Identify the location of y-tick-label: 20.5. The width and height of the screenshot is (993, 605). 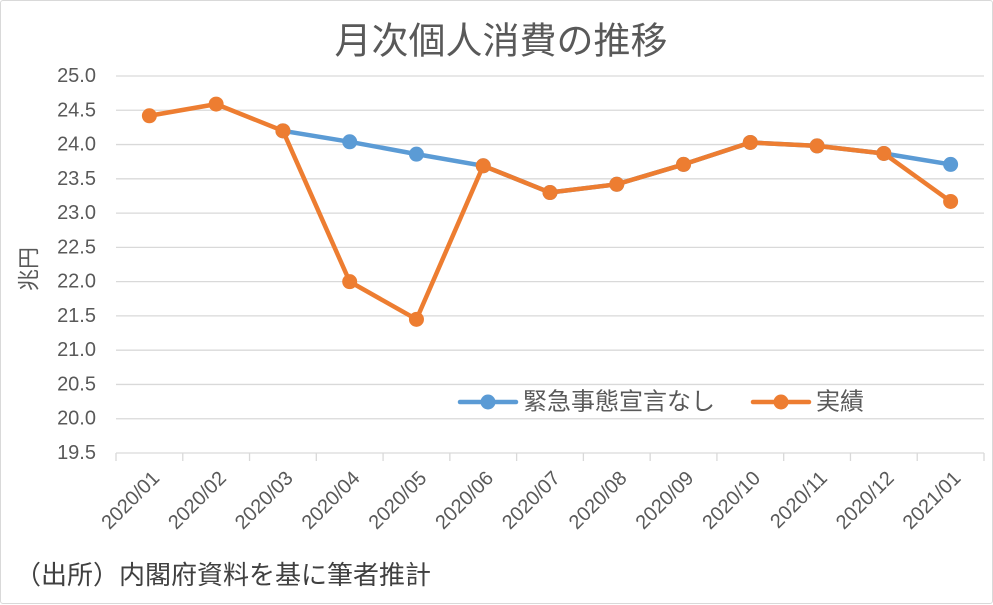
(76, 384).